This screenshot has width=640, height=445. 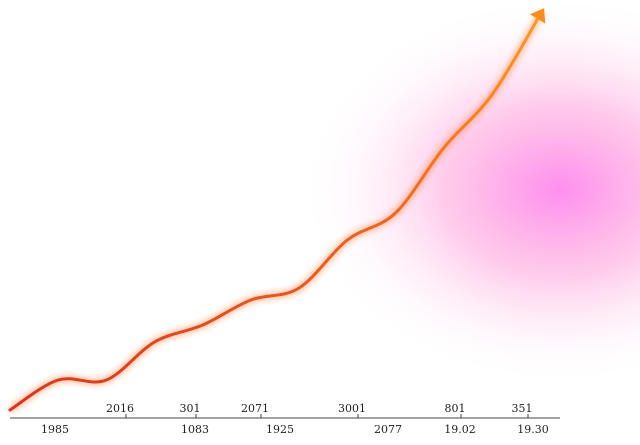 I want to click on x-label-bottom: 1985, so click(x=55, y=429).